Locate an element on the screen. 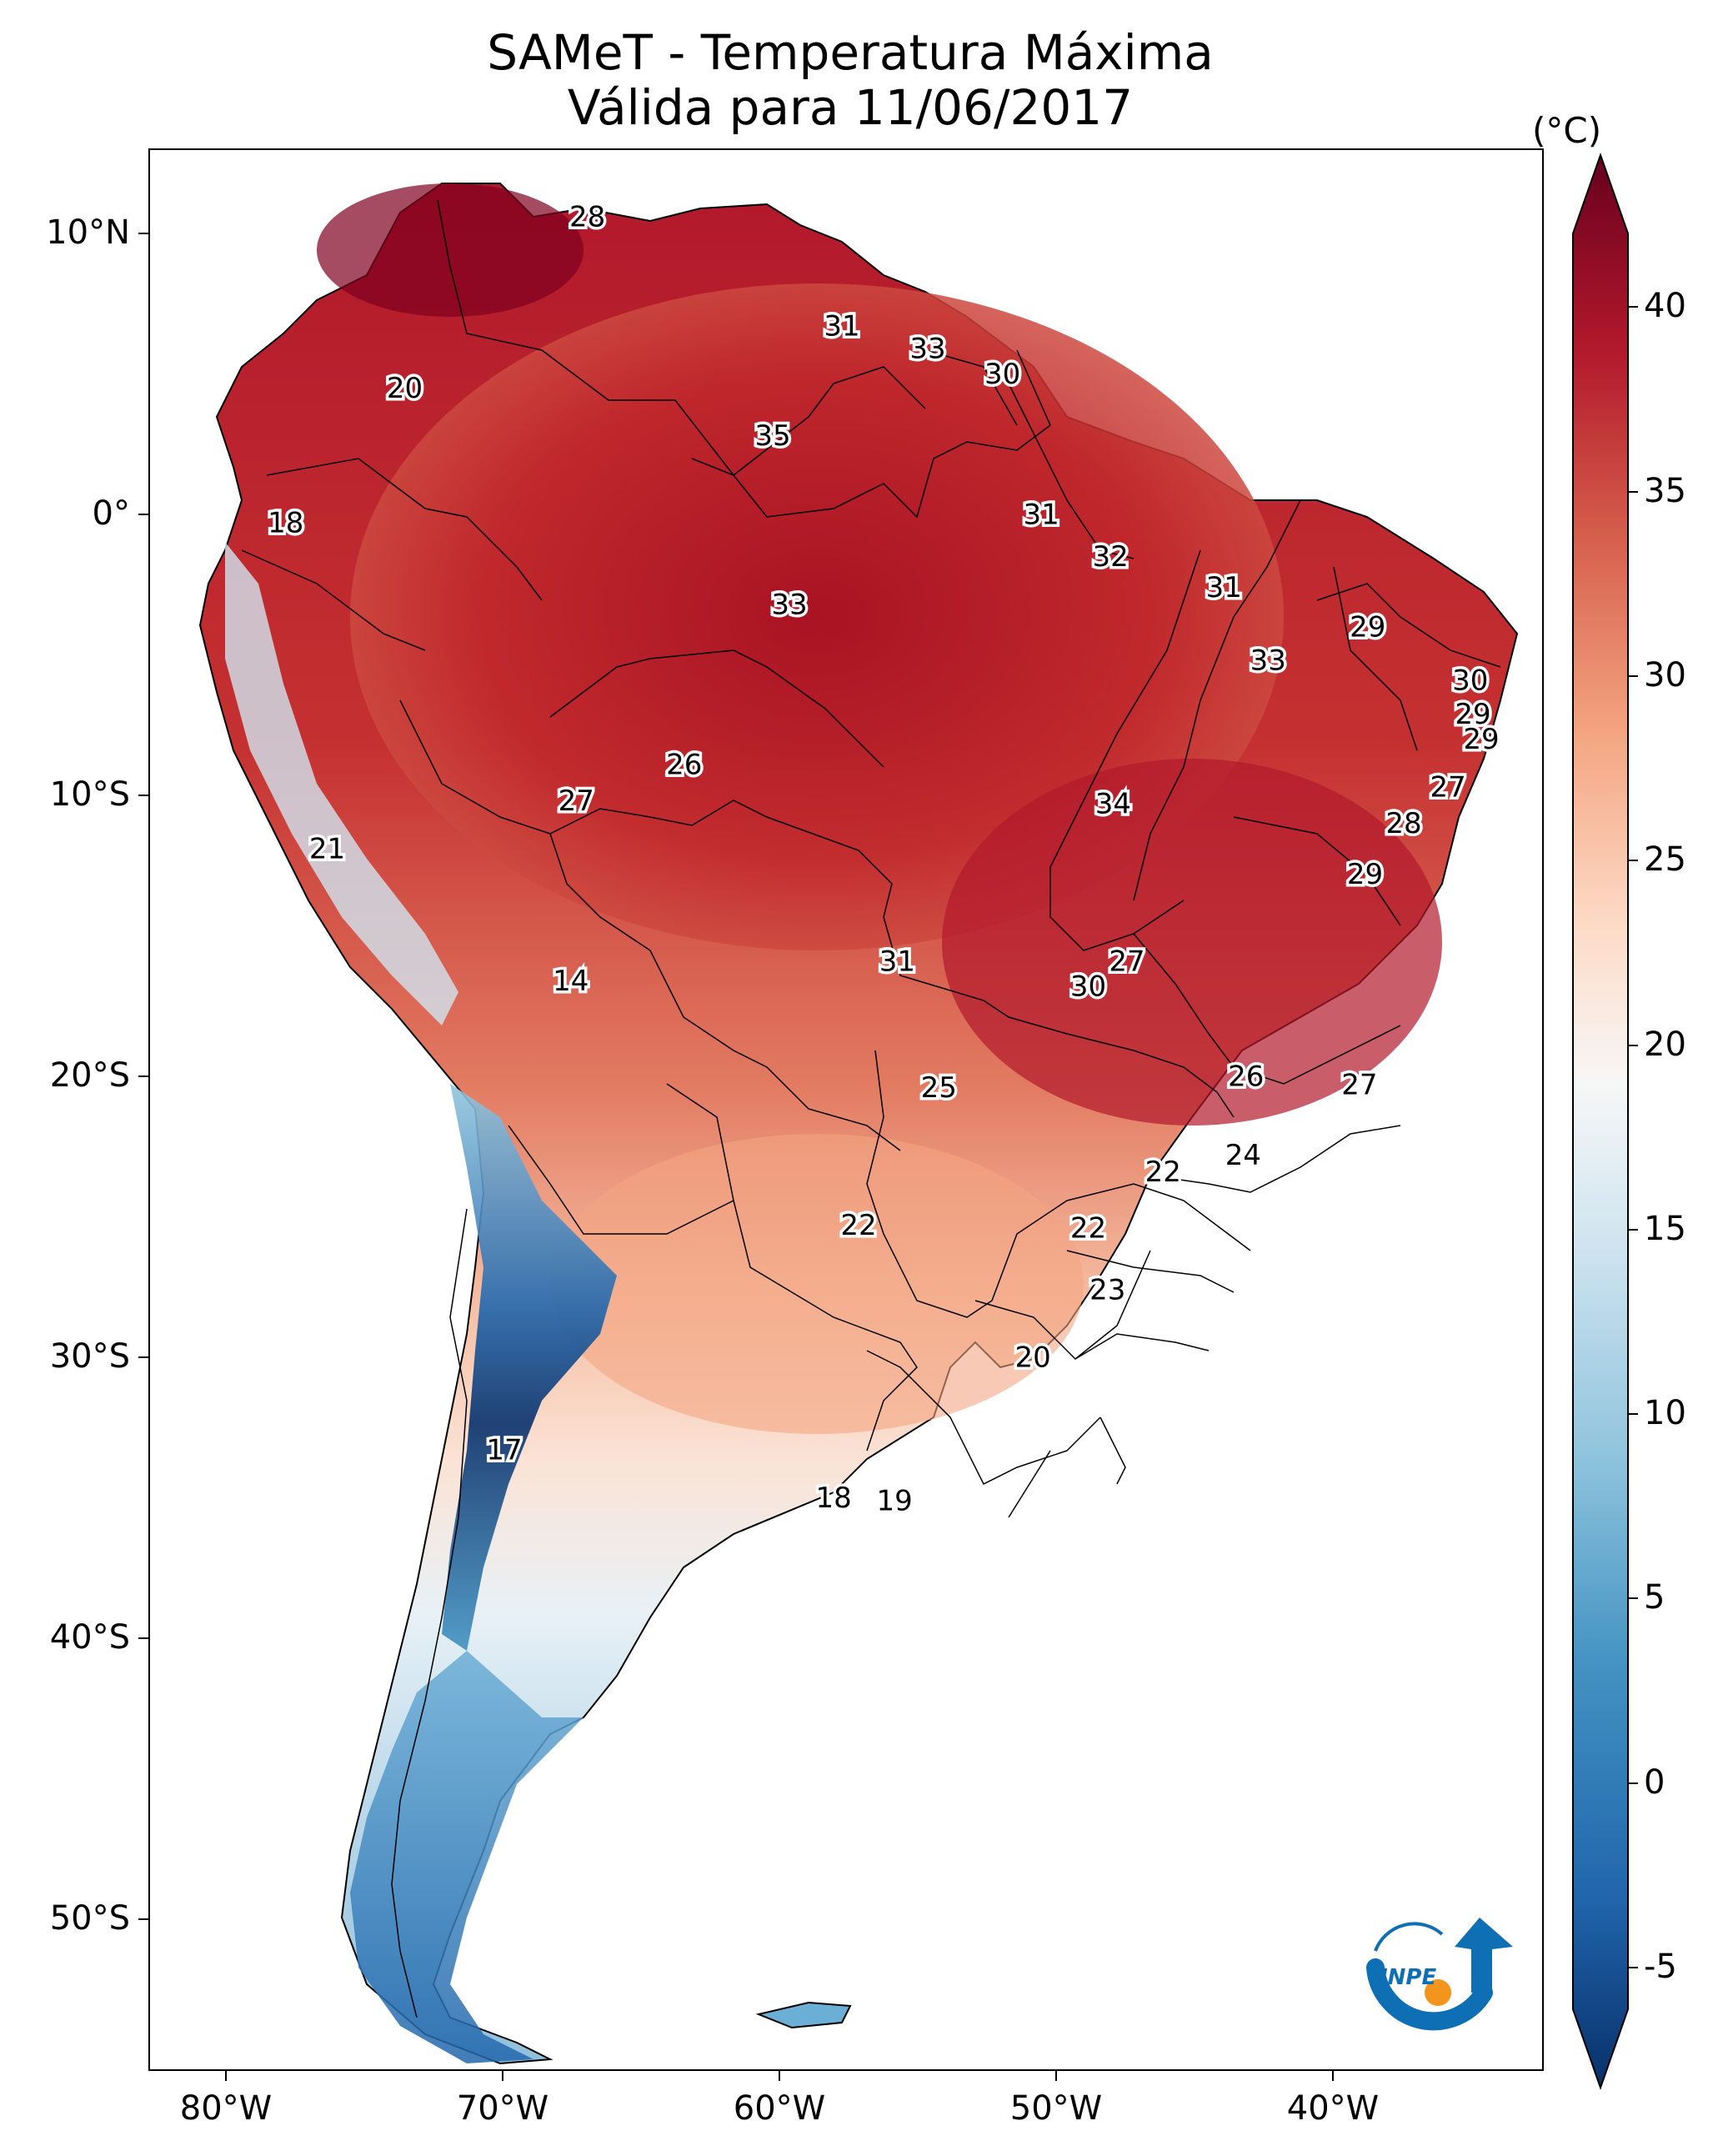  temperature-label: 24 is located at coordinates (1243, 1155).